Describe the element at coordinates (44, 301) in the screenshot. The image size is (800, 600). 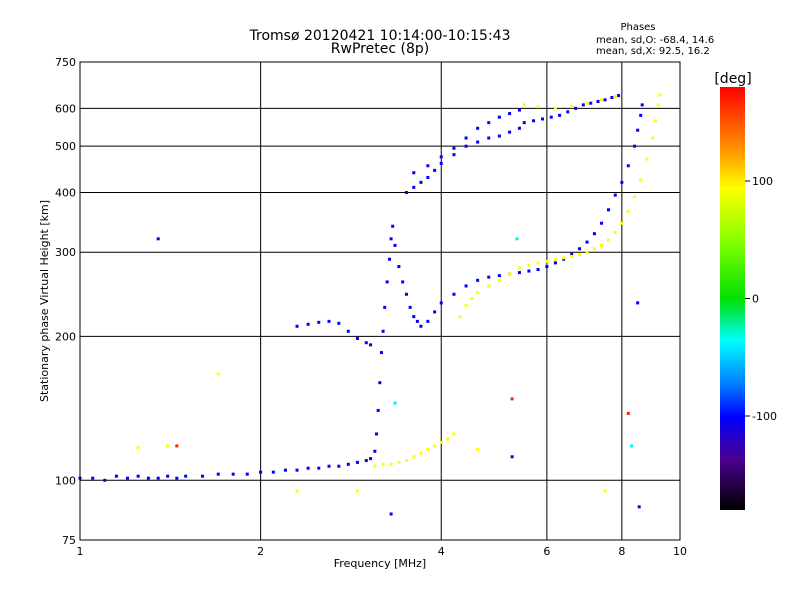
I see `y-axis-label: Stationary phase Virtual Height [km]` at that location.